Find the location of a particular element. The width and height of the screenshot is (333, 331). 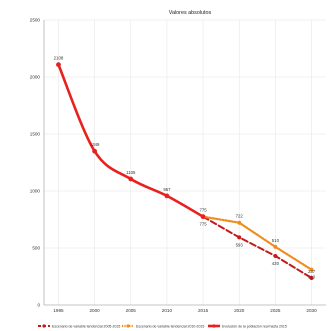

data-label-8: 510 is located at coordinates (276, 240).